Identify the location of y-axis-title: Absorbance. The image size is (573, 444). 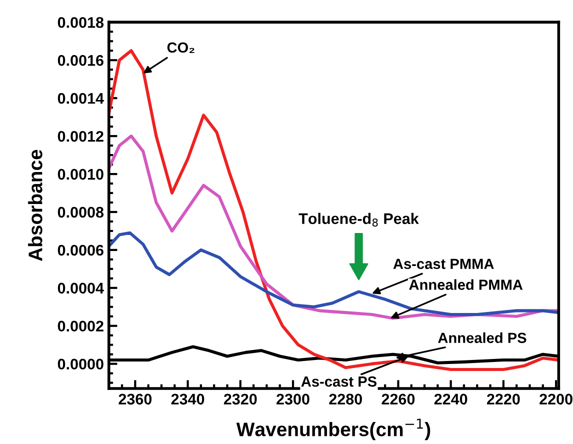
(35, 206).